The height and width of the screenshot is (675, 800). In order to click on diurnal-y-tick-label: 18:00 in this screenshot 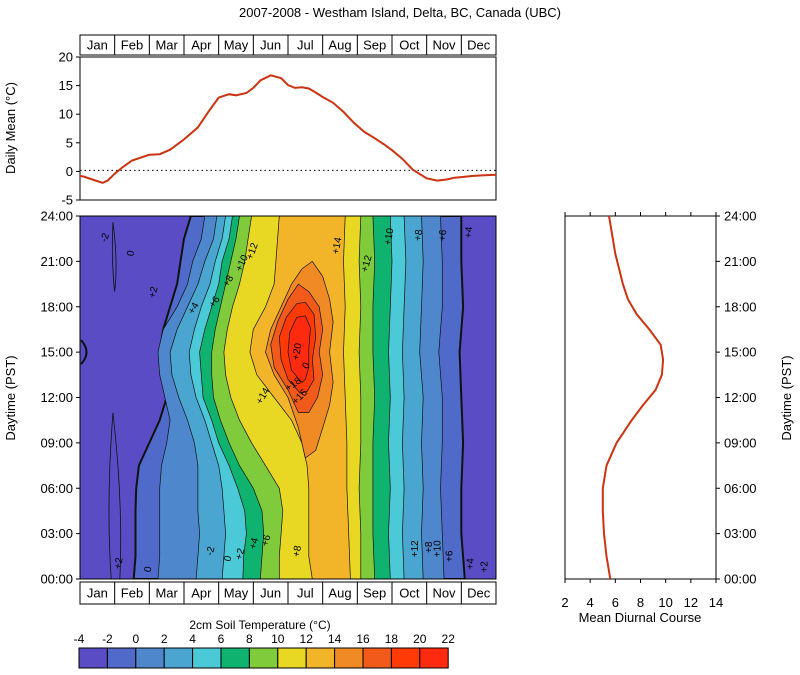, I will do `click(740, 306)`.